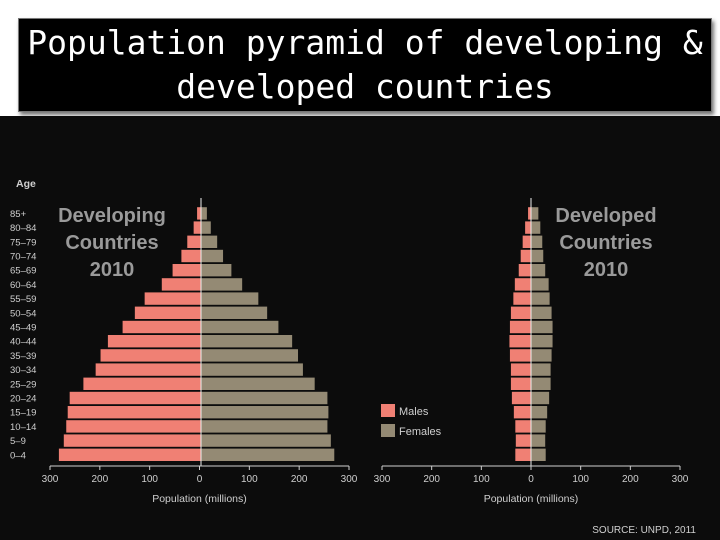 The image size is (720, 540). I want to click on age-tick-label: 5–9, so click(18, 441).